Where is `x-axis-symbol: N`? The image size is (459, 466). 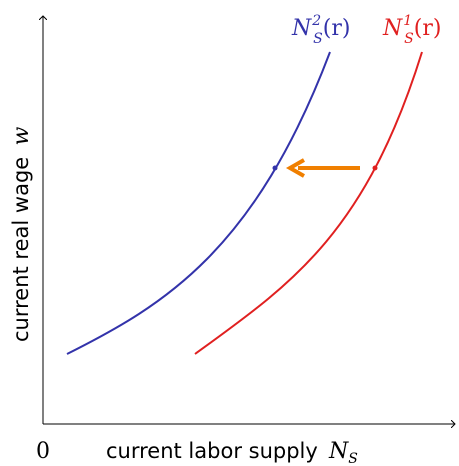 x-axis-symbol: N is located at coordinates (338, 451).